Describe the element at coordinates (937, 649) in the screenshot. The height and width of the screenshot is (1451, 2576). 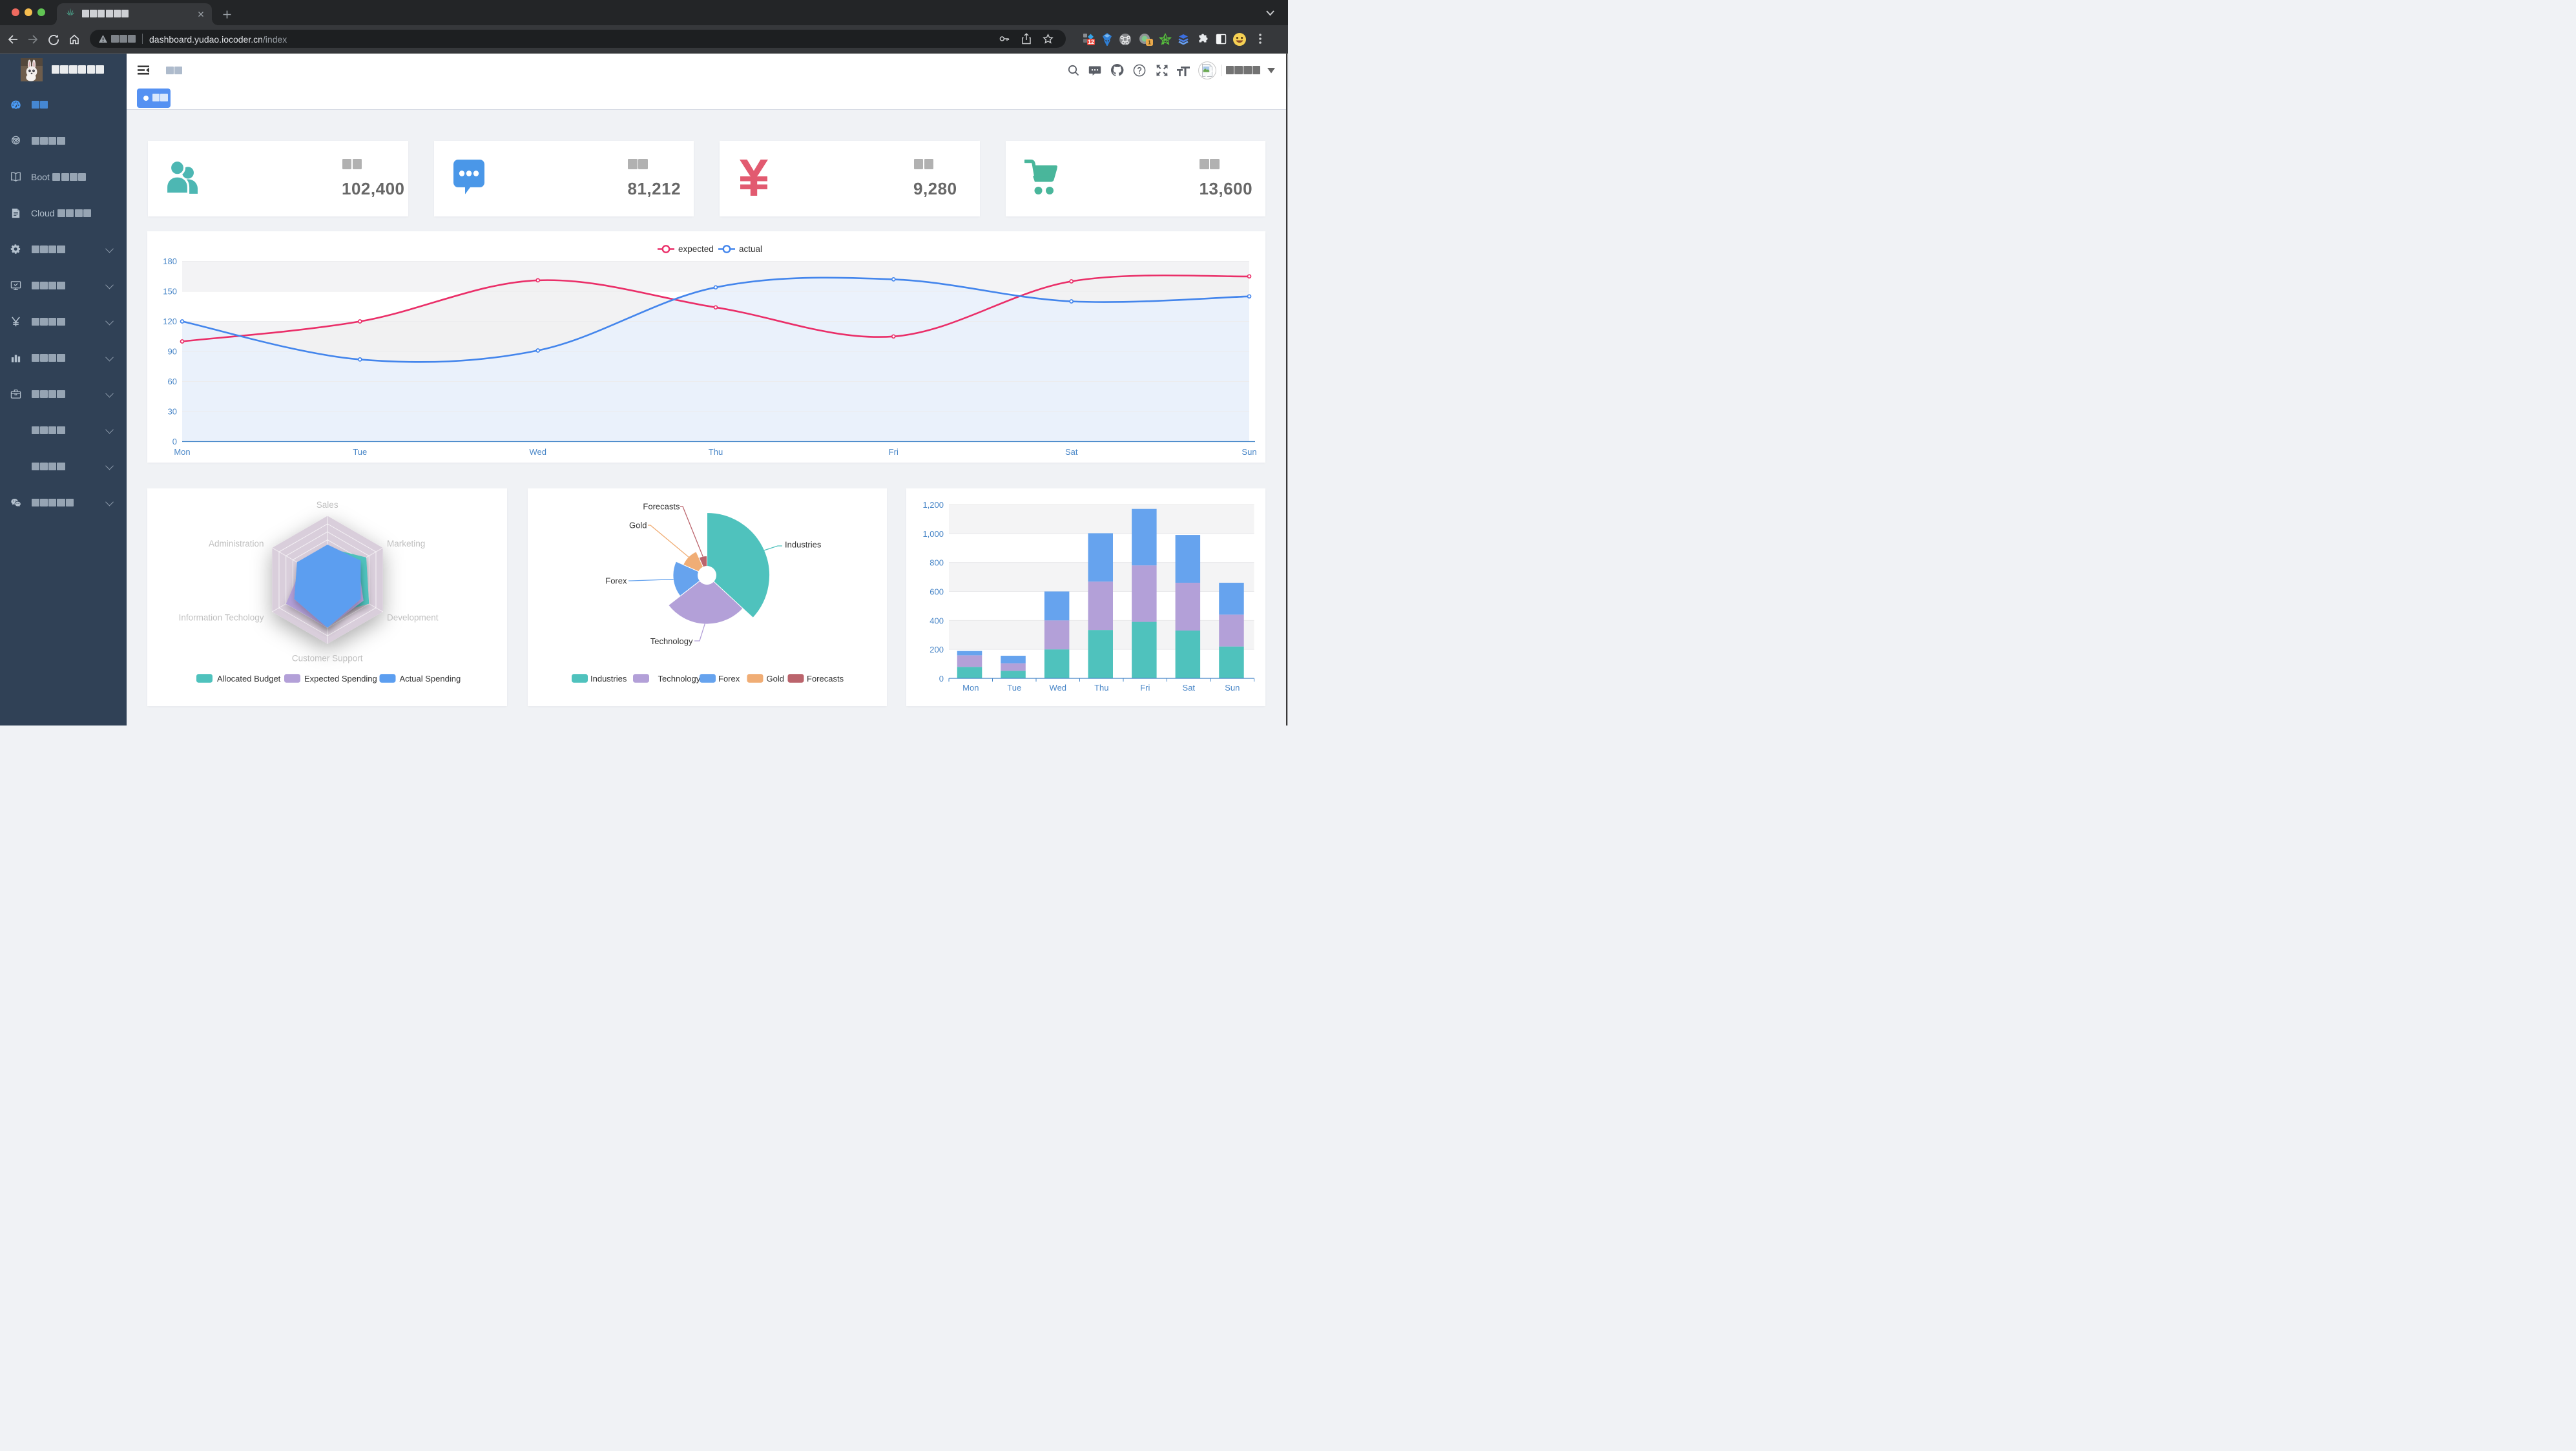
I see `svg-text: 200` at that location.